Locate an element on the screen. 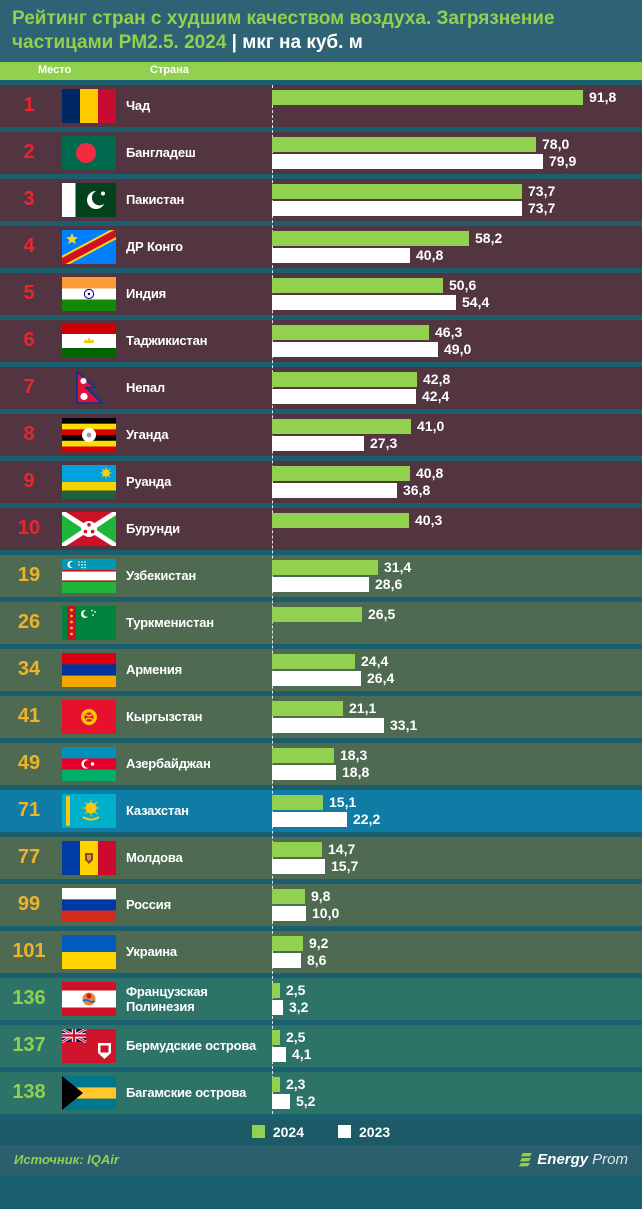  flag-icon-turkmenistan is located at coordinates (89, 622).